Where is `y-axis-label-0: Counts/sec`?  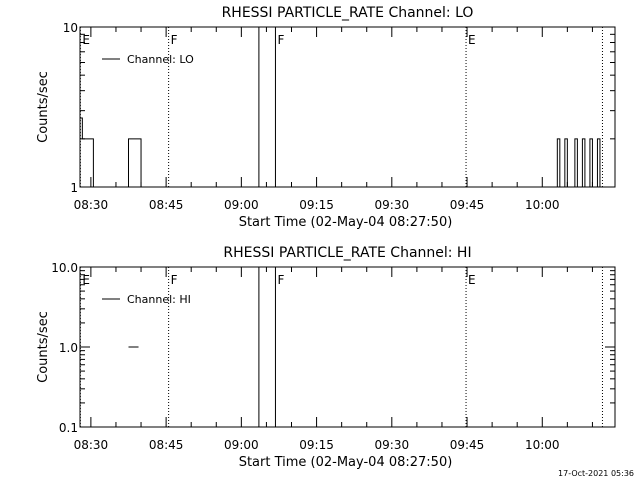 y-axis-label-0: Counts/sec is located at coordinates (43, 107).